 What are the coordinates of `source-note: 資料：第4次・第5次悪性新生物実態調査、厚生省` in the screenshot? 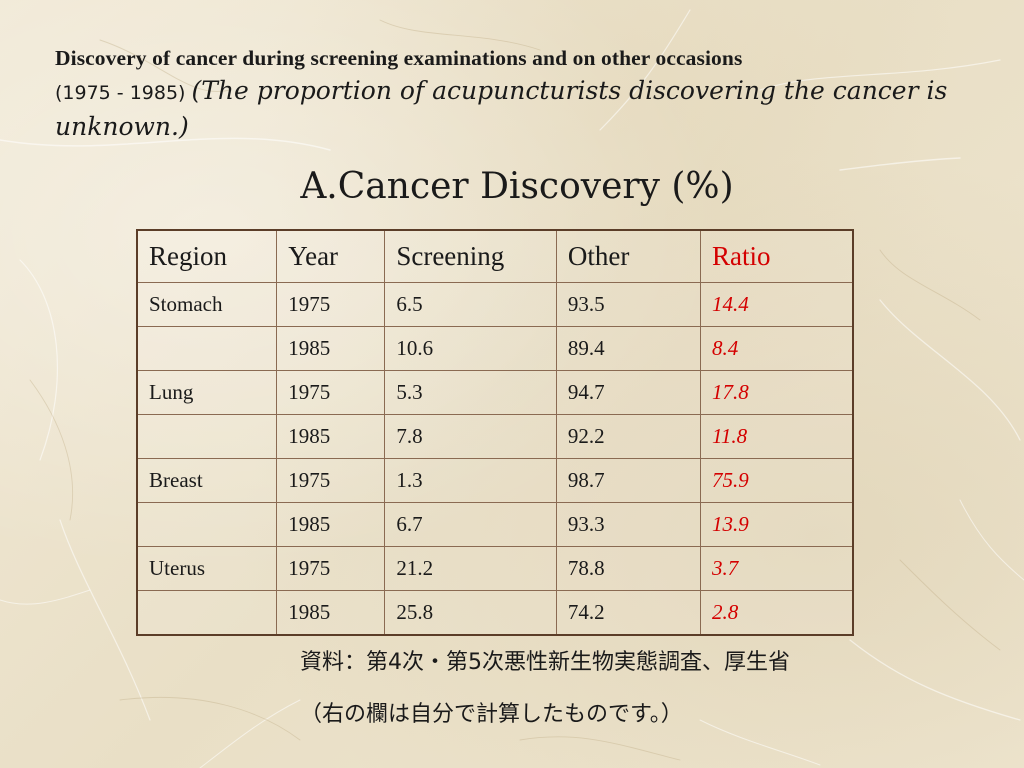 It's located at (545, 662).